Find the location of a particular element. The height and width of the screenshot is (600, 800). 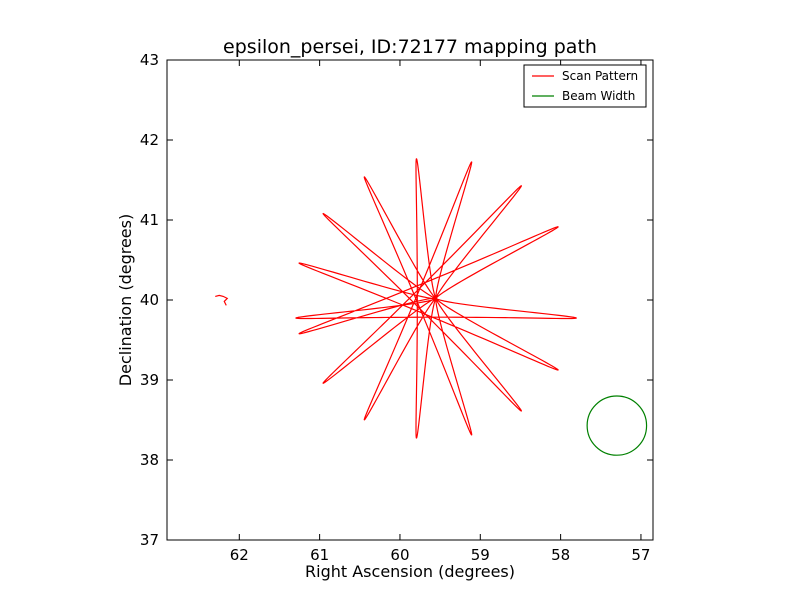

x-tick-label: 62 is located at coordinates (239, 555).